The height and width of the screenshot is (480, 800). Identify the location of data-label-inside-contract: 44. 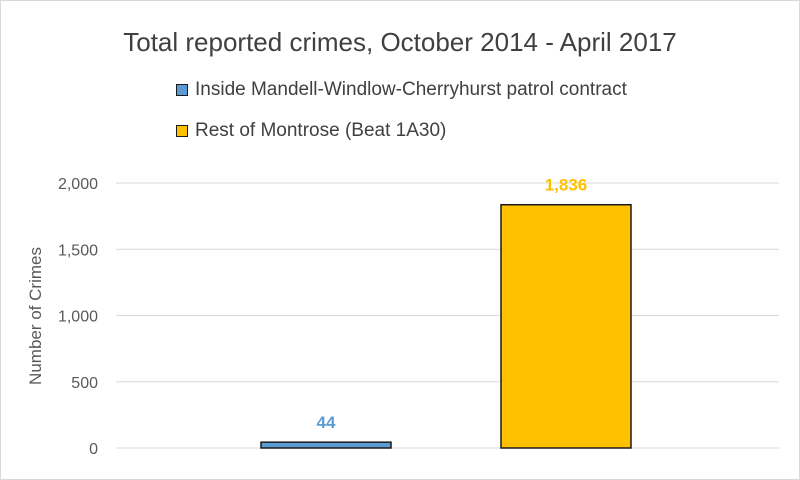
(326, 422).